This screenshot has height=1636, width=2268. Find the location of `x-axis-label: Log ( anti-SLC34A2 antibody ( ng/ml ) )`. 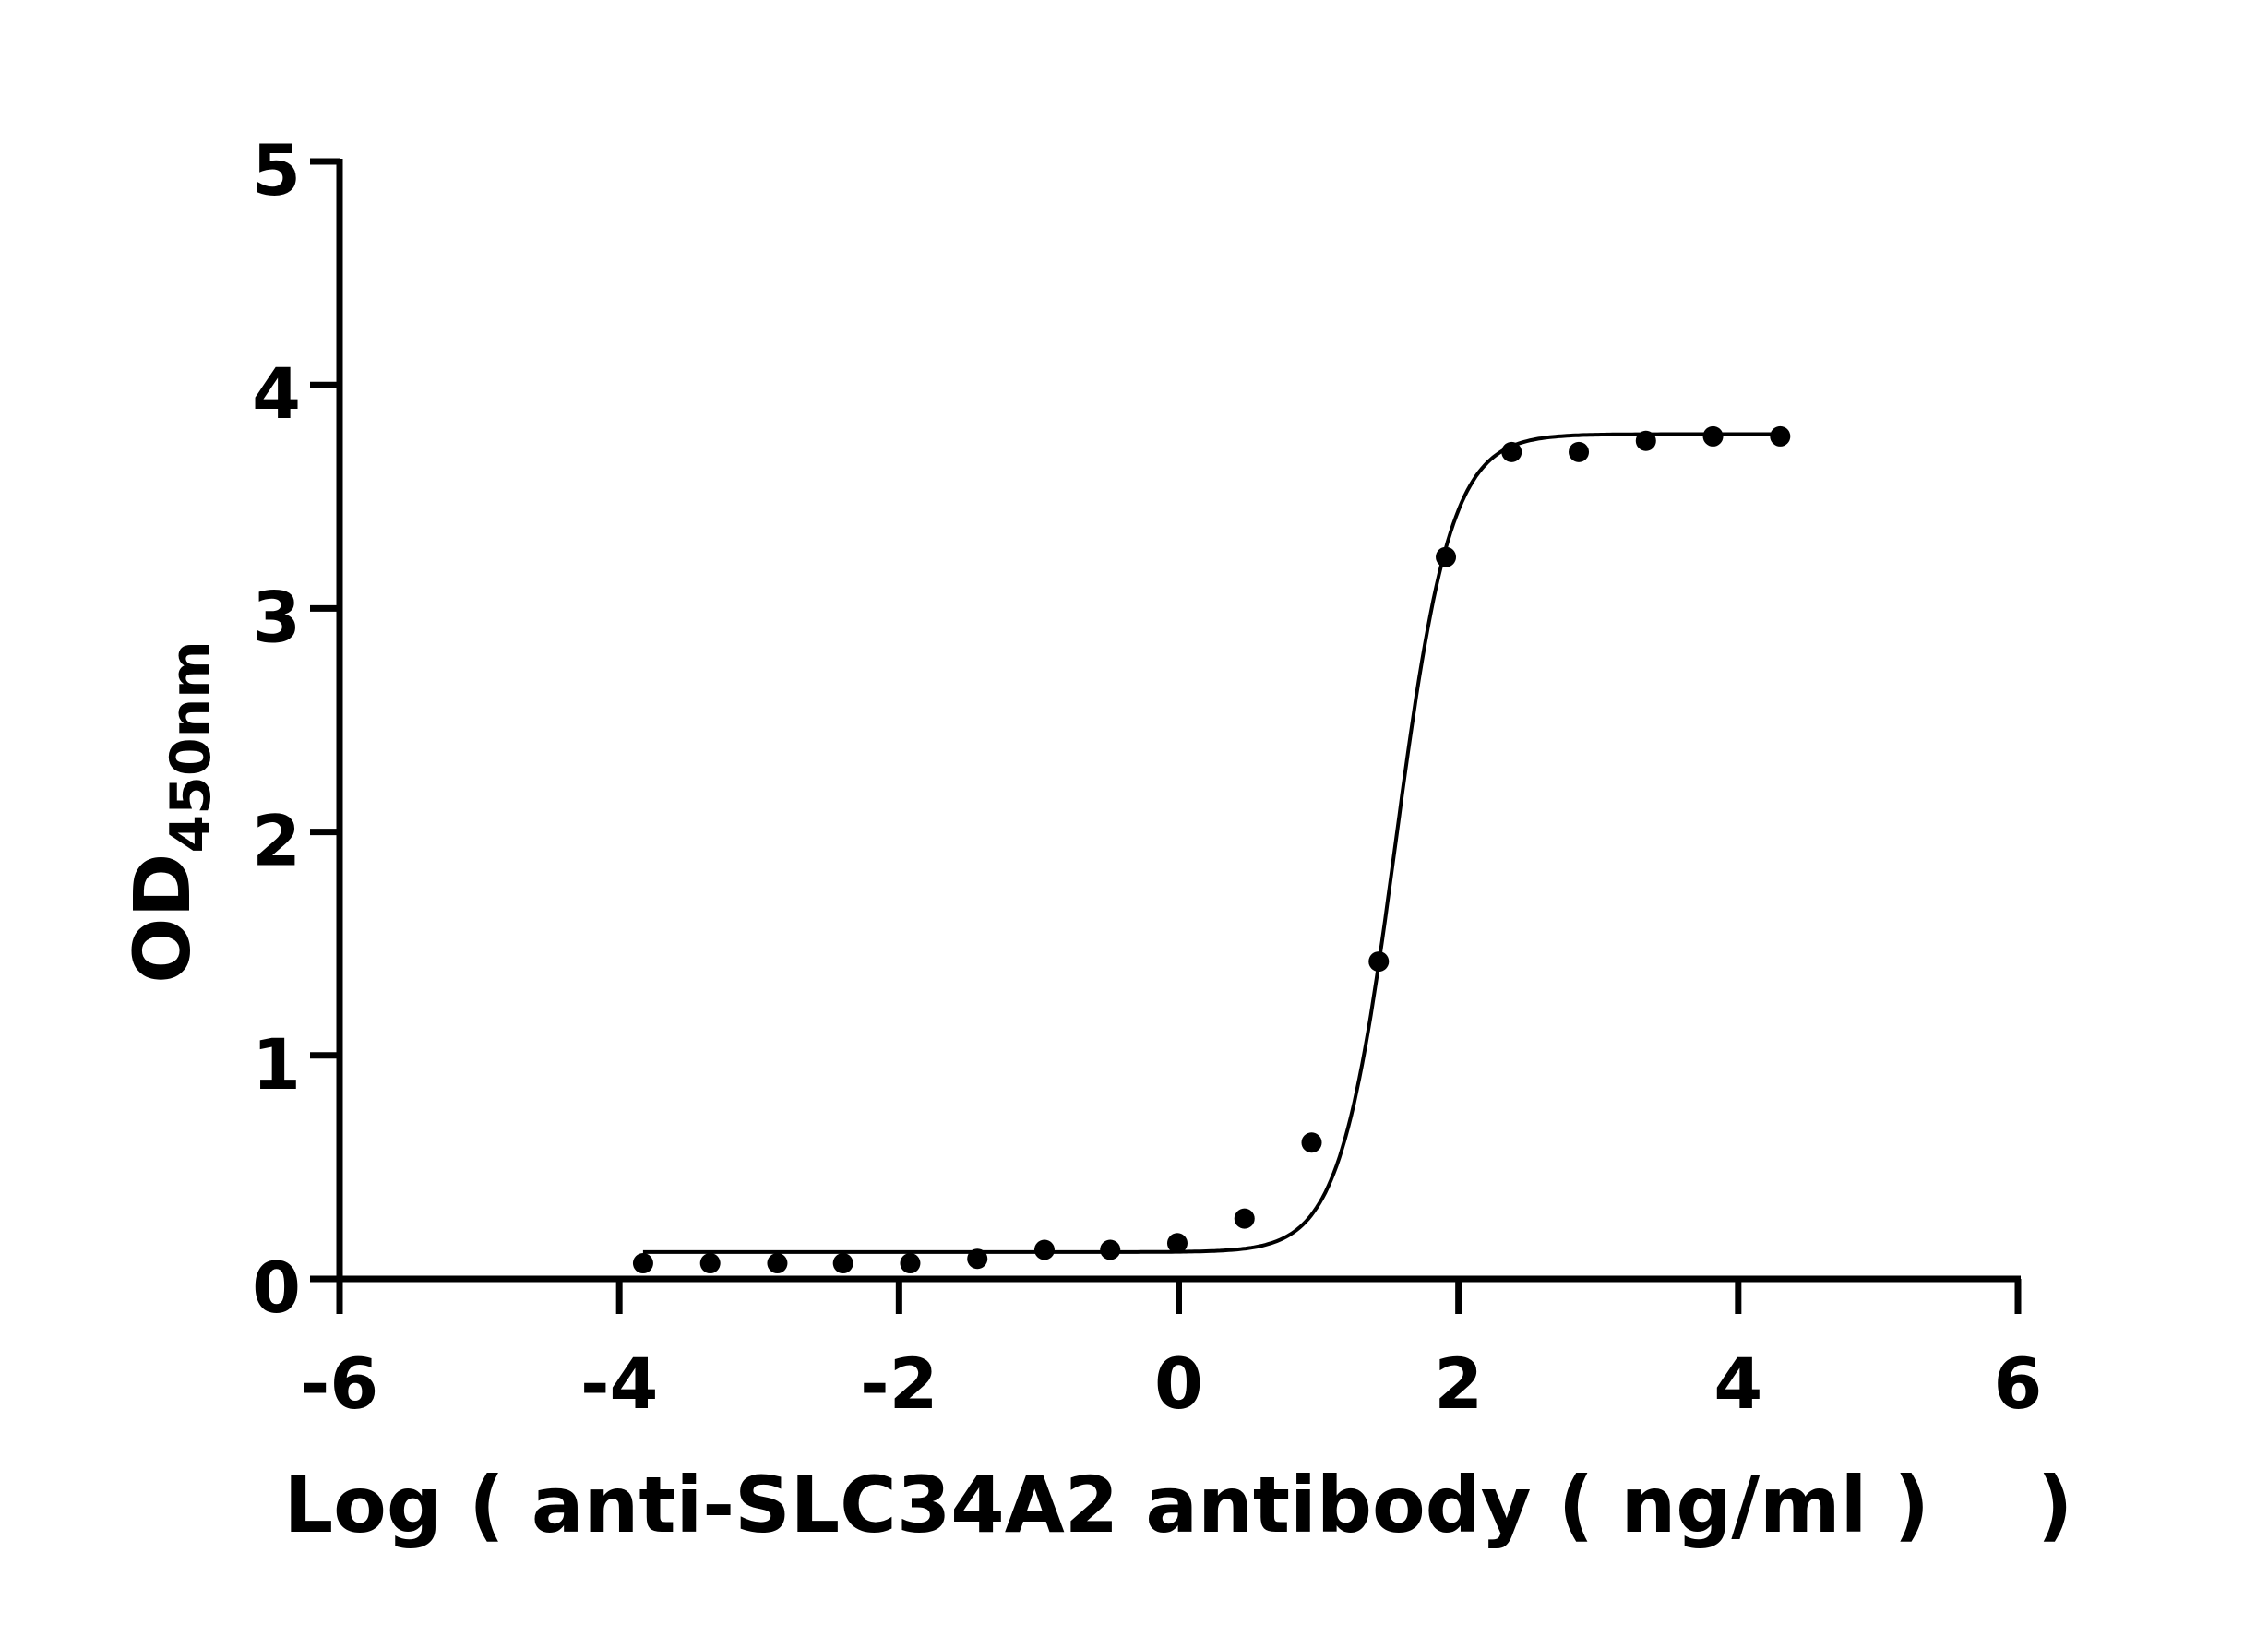

x-axis-label: Log ( anti-SLC34A2 antibody ( ng/ml ) ) is located at coordinates (1178, 1505).